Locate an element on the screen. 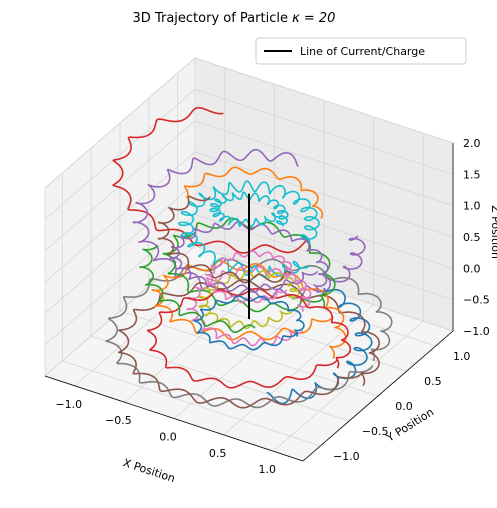 This screenshot has height=508, width=497. chart-title-kappa: κ = 20 is located at coordinates (313, 18).